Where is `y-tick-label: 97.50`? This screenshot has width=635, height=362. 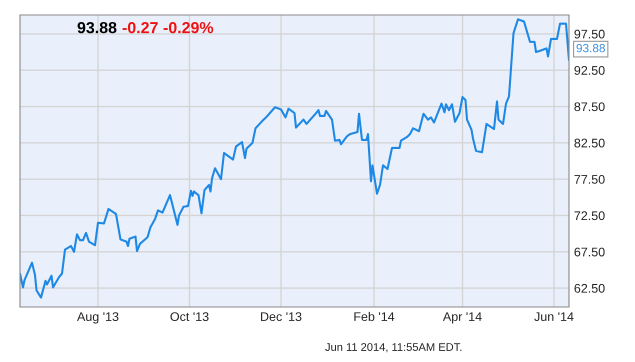
y-tick-label: 97.50 is located at coordinates (589, 34).